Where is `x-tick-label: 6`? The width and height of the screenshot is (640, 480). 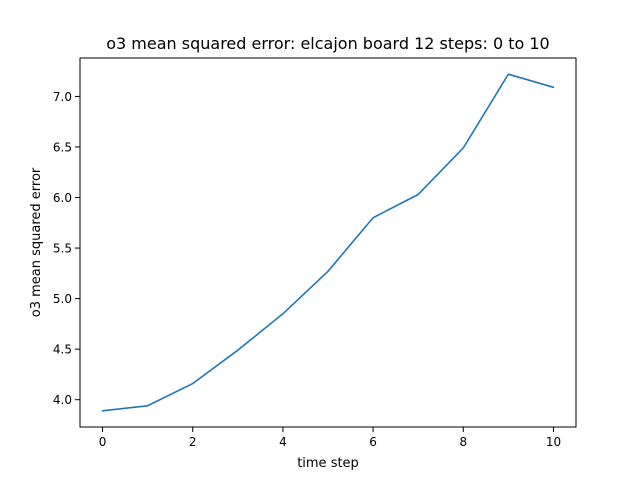
x-tick-label: 6 is located at coordinates (373, 442).